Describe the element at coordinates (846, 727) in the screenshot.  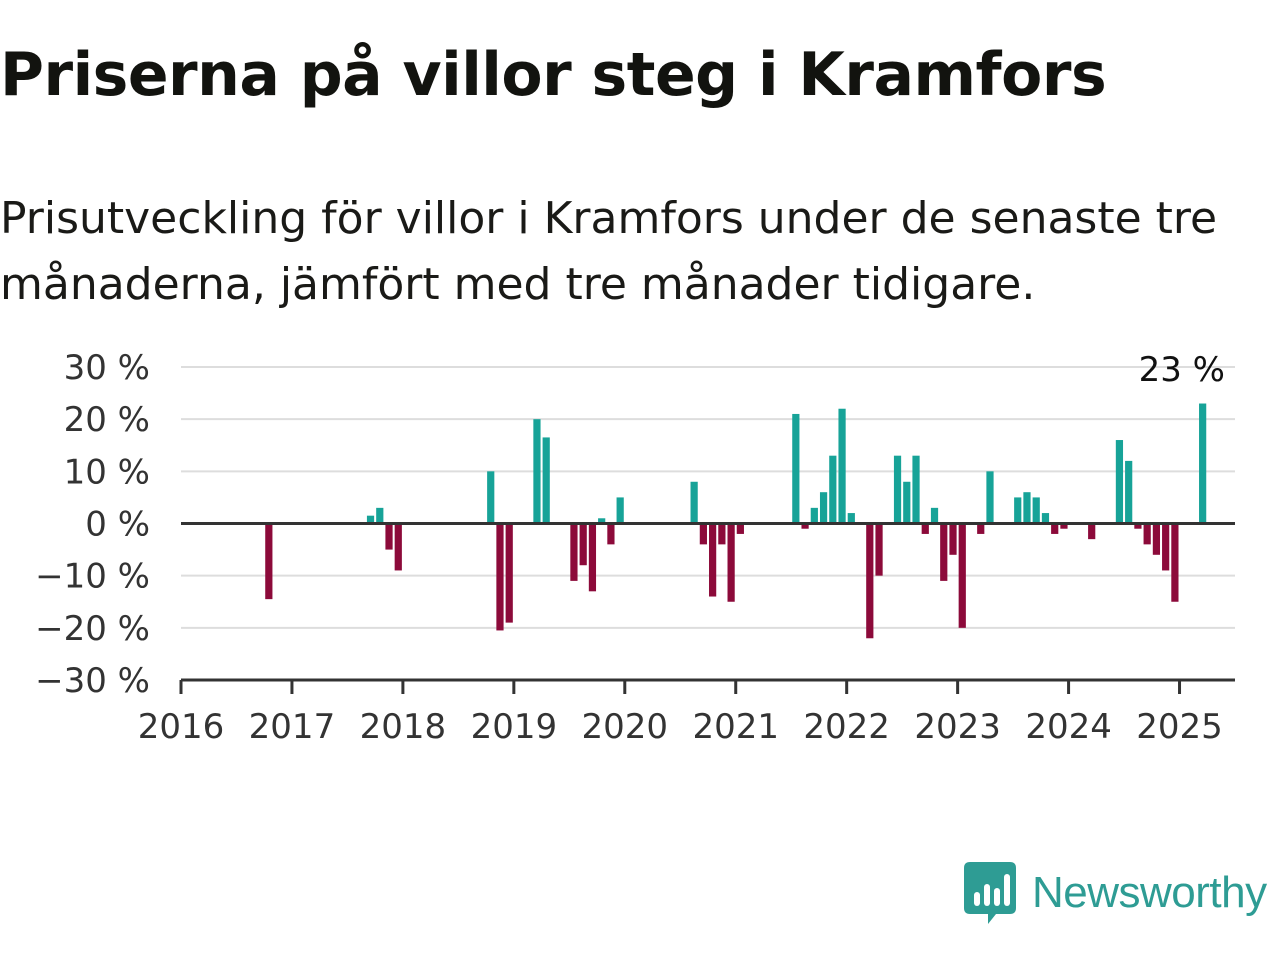
I see `x-tick-label: 2022` at that location.